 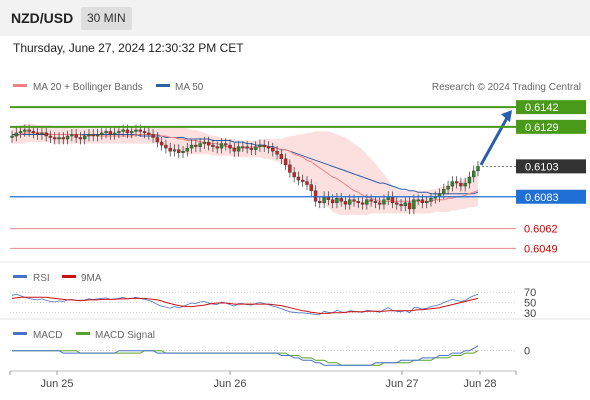 I want to click on resistance-1-tag, so click(x=551, y=126).